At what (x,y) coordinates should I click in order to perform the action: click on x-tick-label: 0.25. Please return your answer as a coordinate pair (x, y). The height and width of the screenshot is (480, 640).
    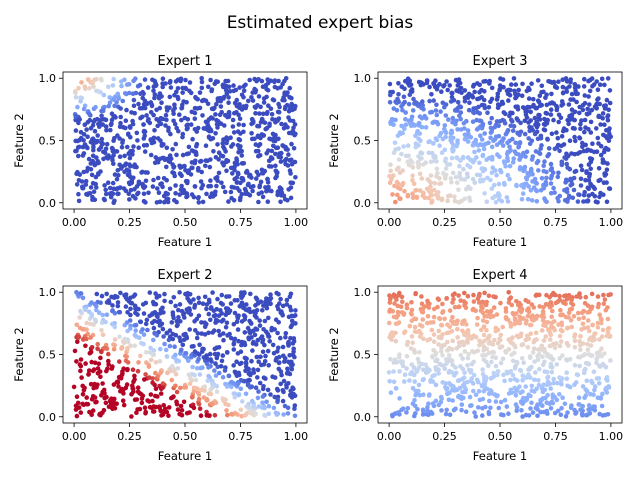
    Looking at the image, I should click on (129, 436).